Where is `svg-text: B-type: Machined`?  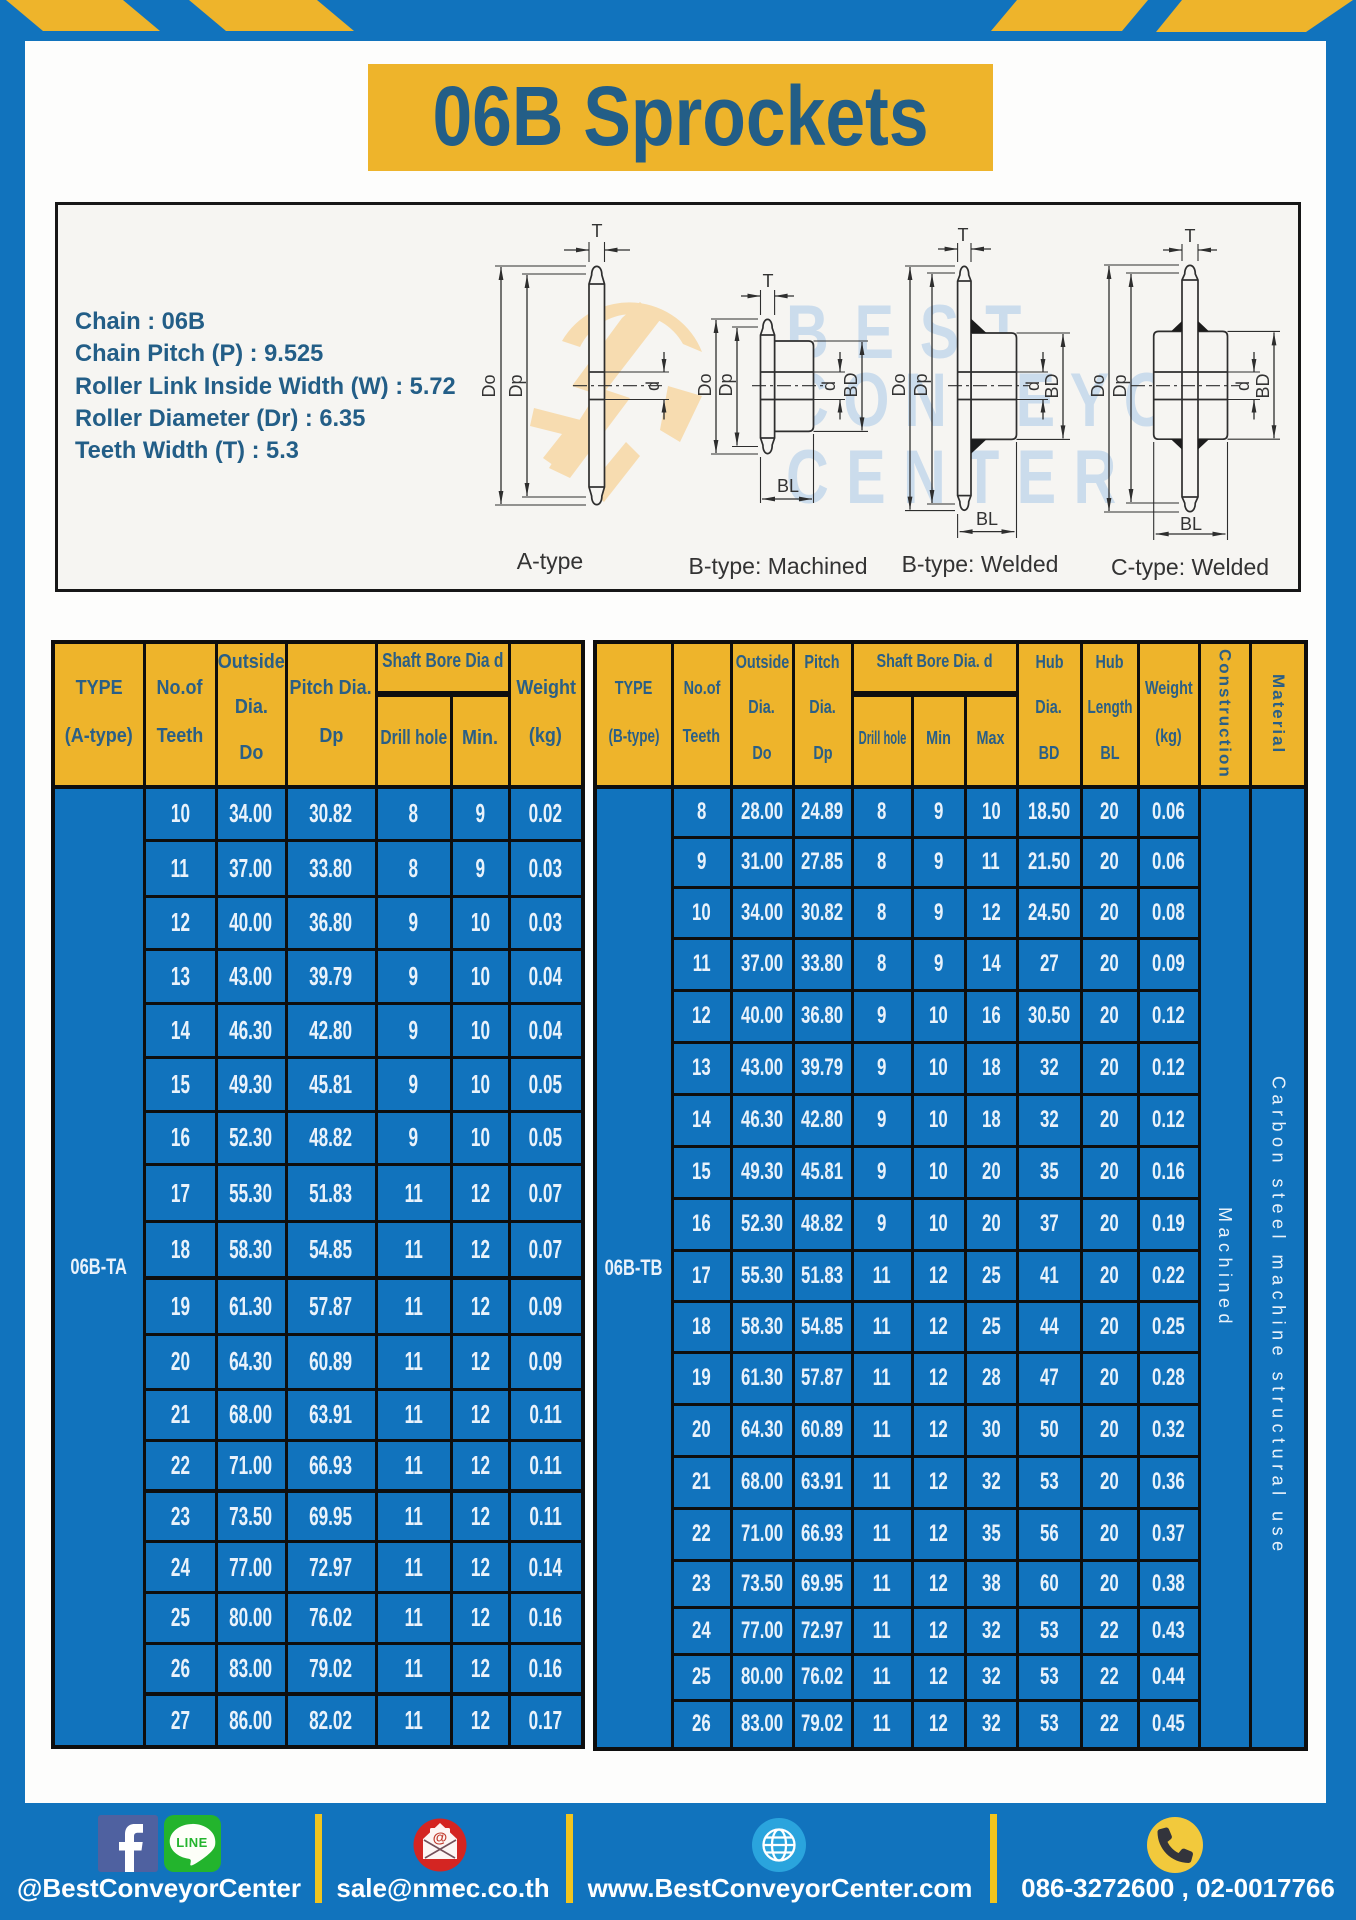
svg-text: B-type: Machined is located at coordinates (778, 566).